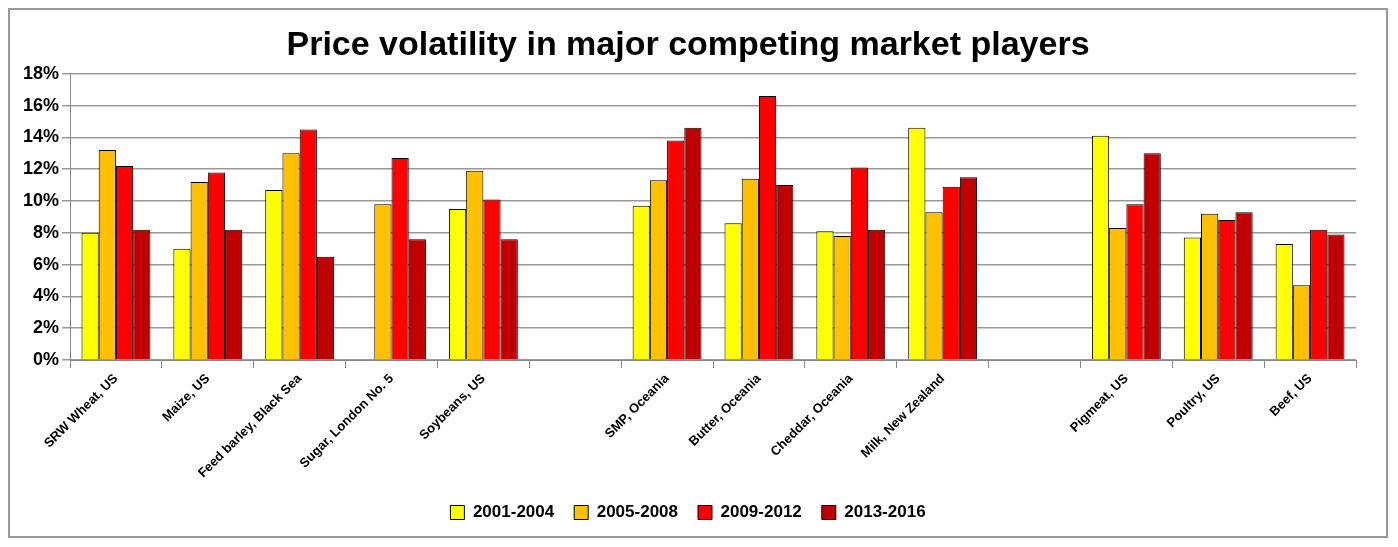 This screenshot has height=547, width=1398. What do you see at coordinates (41, 72) in the screenshot?
I see `y-tick-label: 18%` at bounding box center [41, 72].